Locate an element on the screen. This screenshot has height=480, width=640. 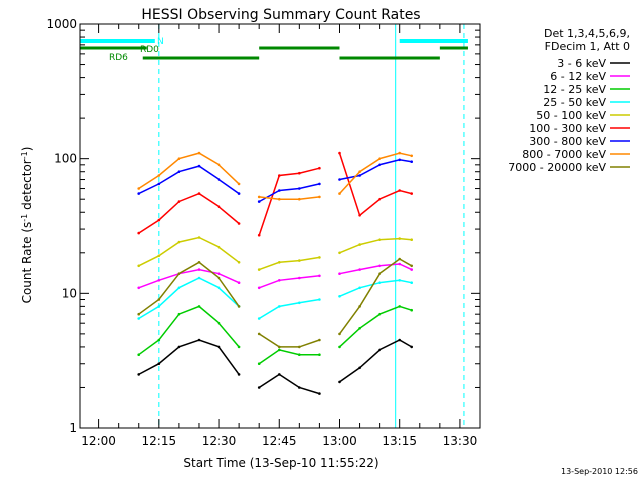
y-axis-label: Count Rate (s-1 detector-1) is located at coordinates (27, 225).